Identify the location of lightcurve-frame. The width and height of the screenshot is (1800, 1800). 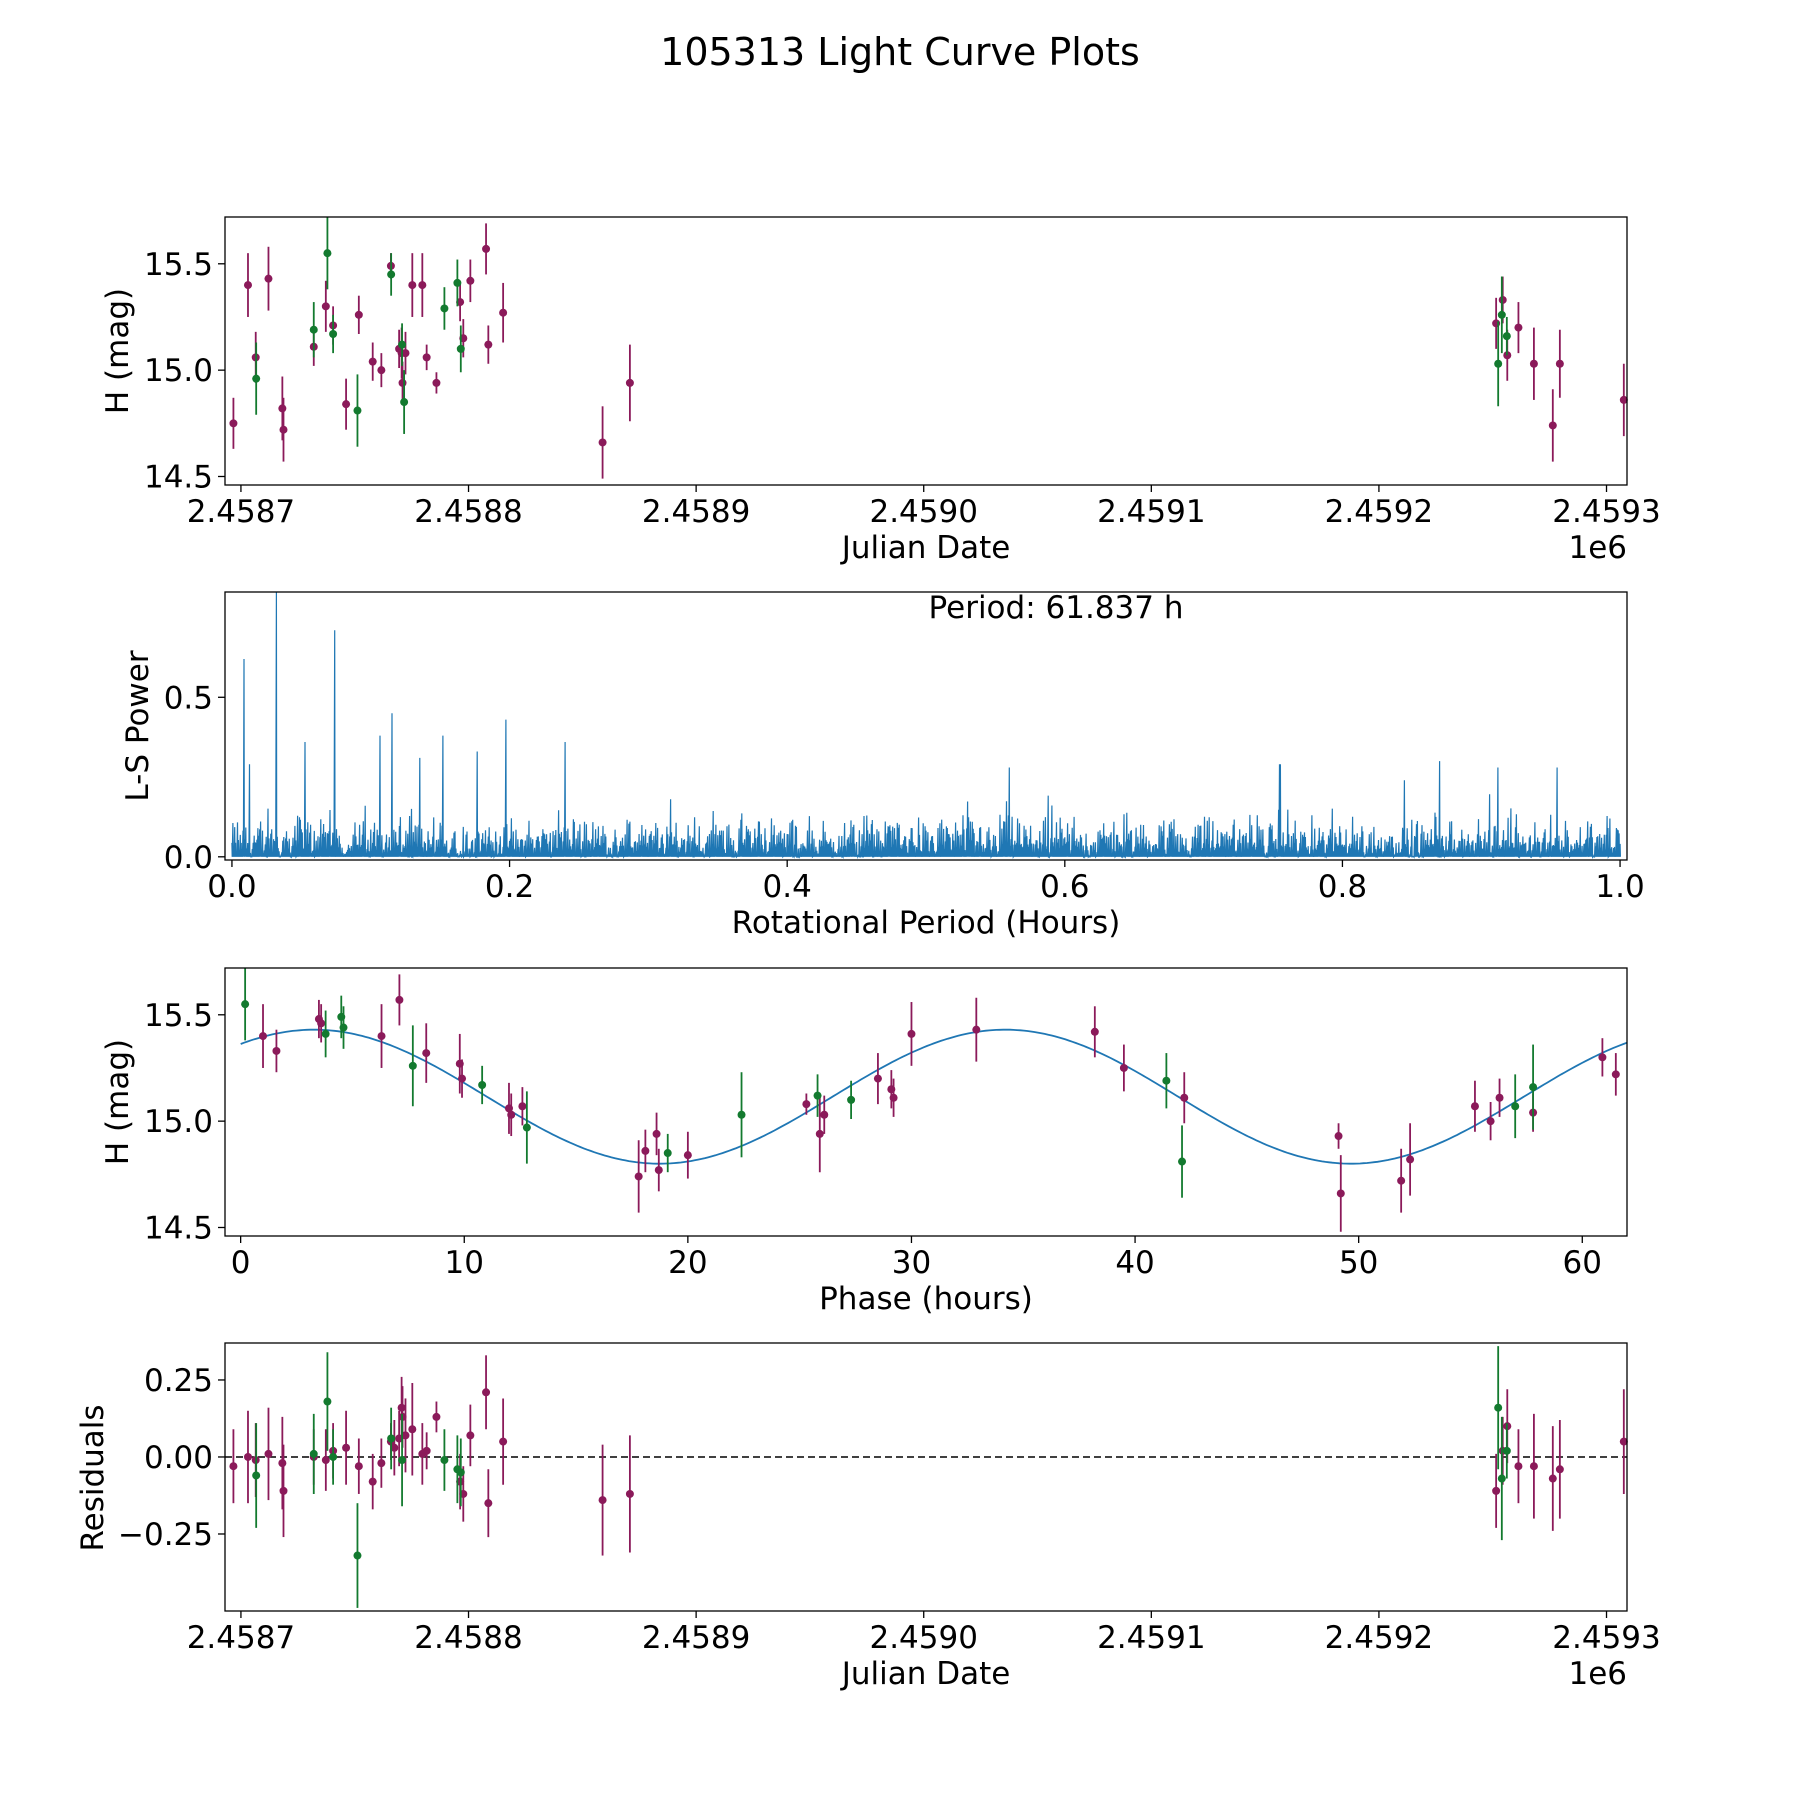
(926, 351).